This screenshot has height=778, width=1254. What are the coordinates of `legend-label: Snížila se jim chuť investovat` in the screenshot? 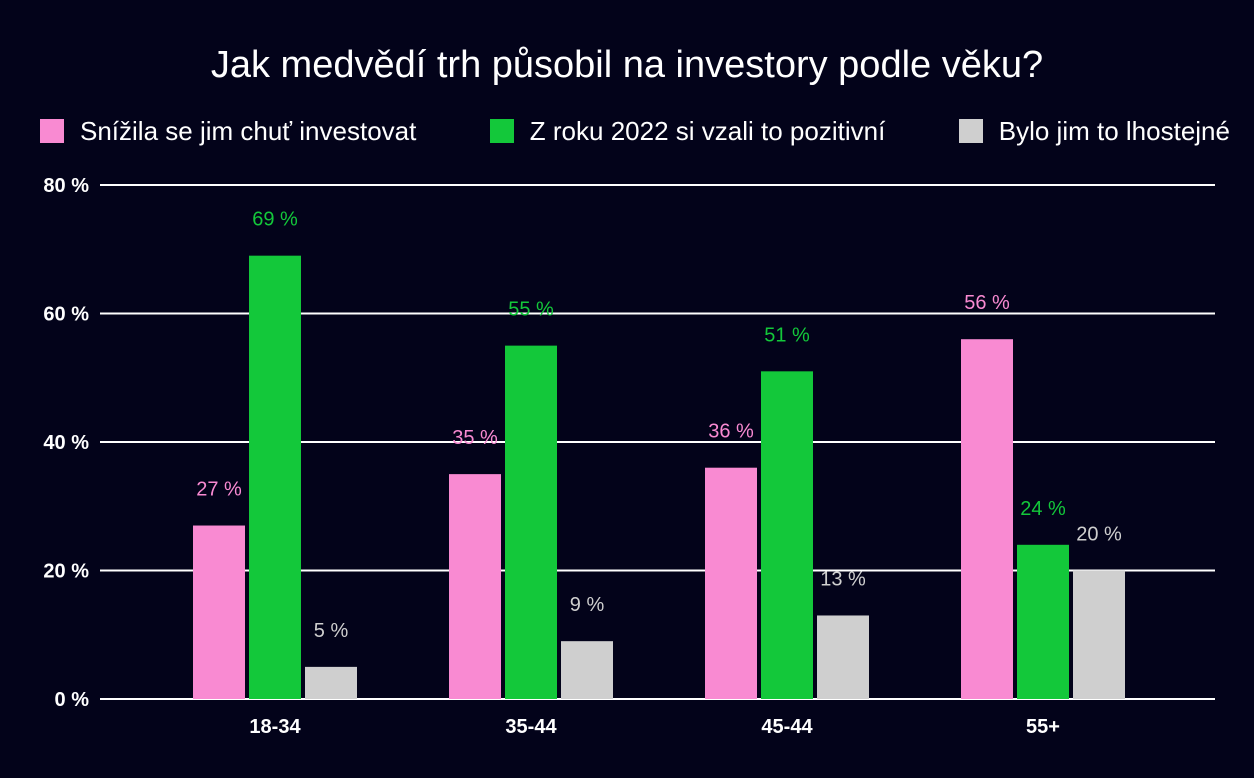 It's located at (248, 130).